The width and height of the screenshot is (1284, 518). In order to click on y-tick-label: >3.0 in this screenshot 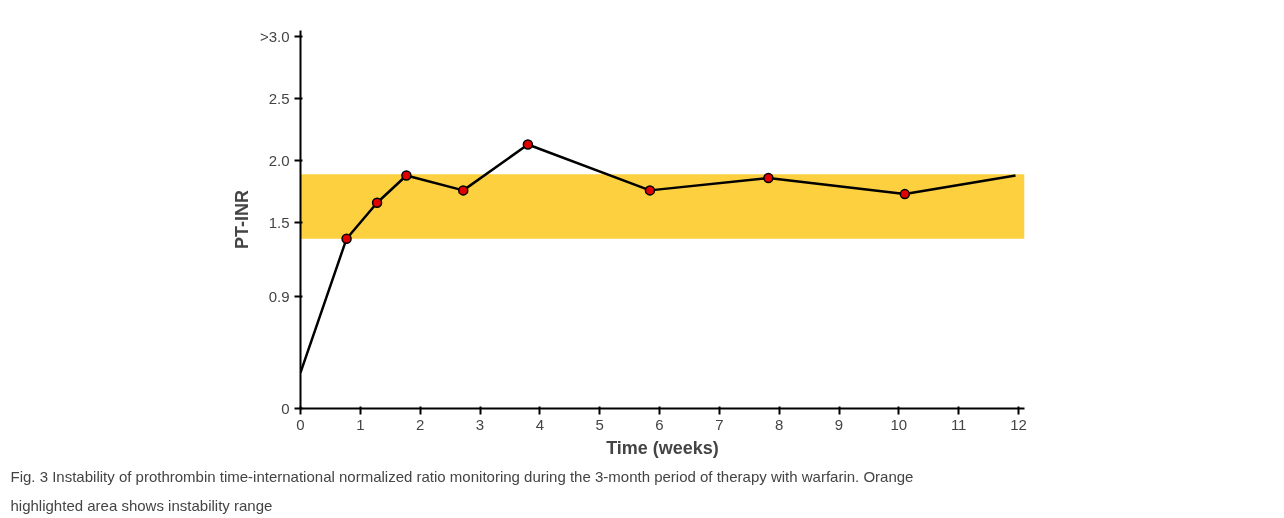, I will do `click(274, 37)`.